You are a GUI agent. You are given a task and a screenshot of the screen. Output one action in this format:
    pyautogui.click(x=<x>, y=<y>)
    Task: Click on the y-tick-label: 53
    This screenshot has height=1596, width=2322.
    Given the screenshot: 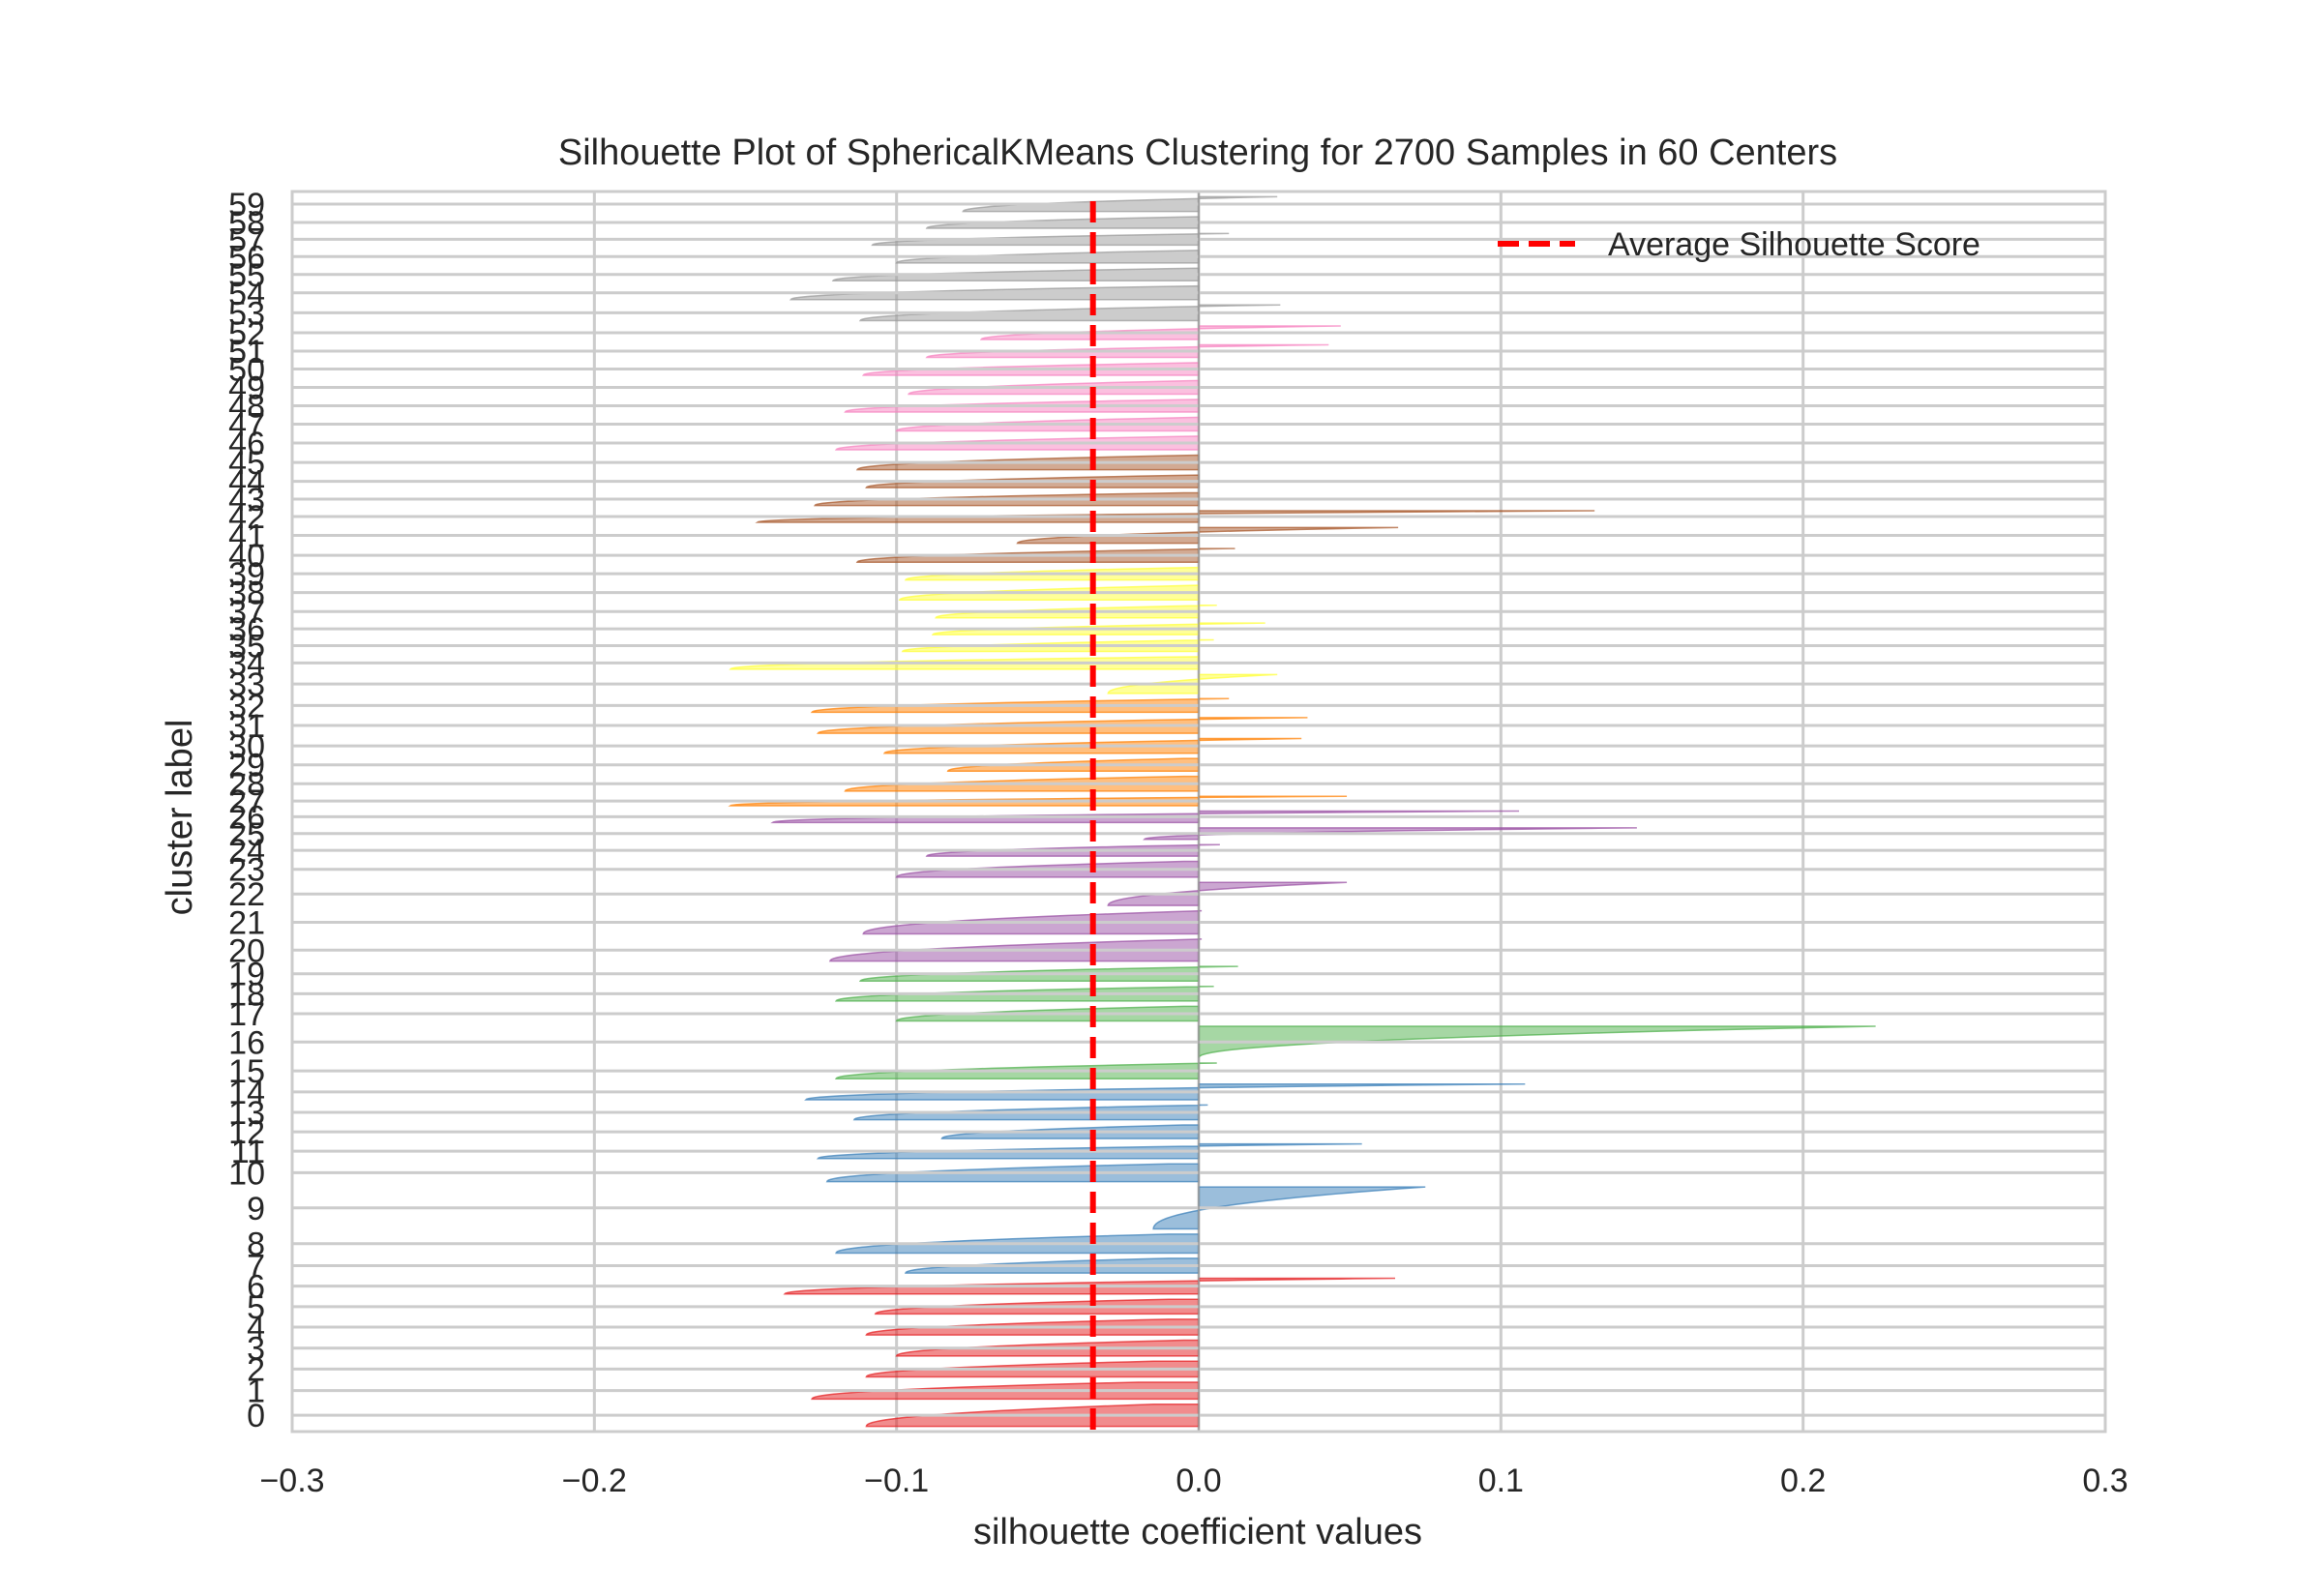 What is the action you would take?
    pyautogui.click(x=246, y=313)
    